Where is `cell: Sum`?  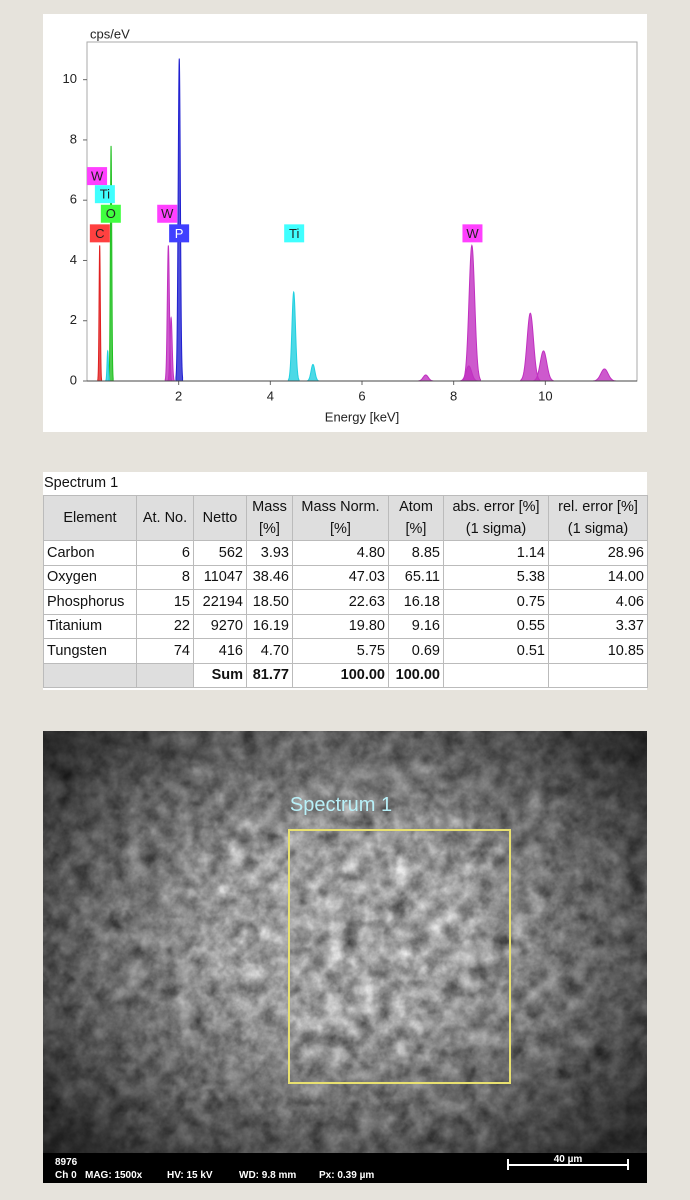 cell: Sum is located at coordinates (220, 675).